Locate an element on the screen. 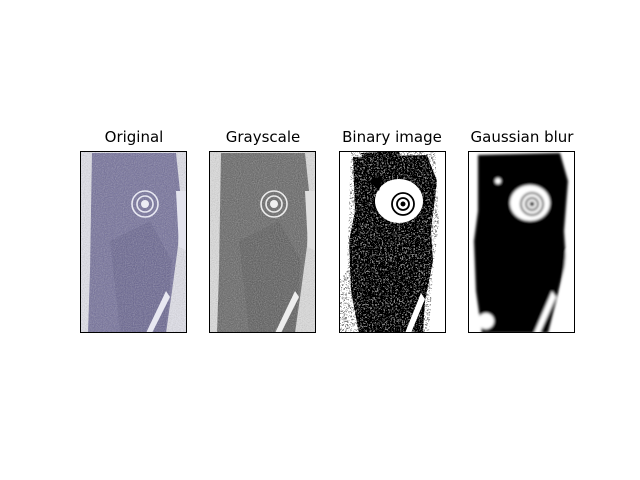 This screenshot has height=480, width=640. original-image is located at coordinates (133, 242).